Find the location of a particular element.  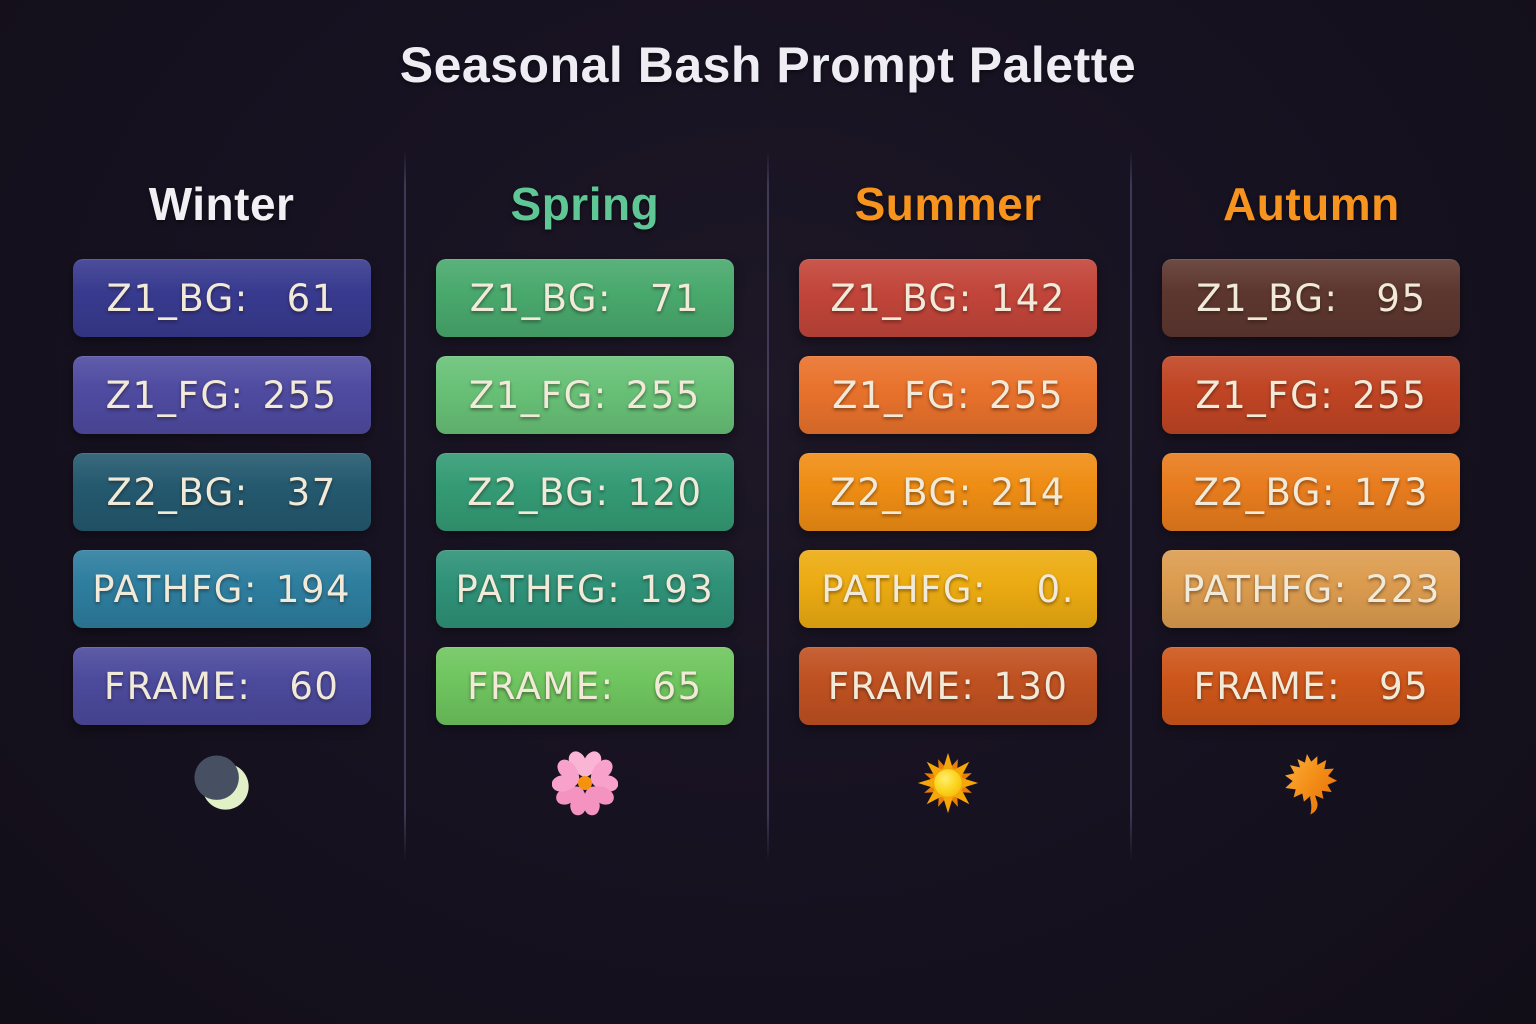

chip-value: 61 is located at coordinates (311, 298).